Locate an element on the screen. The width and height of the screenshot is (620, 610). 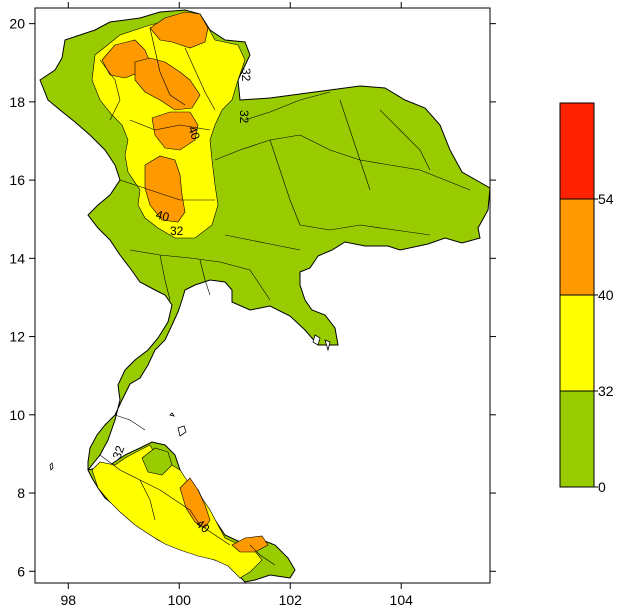
legend-colorbar: 54 40 32 0 is located at coordinates (586, 298).